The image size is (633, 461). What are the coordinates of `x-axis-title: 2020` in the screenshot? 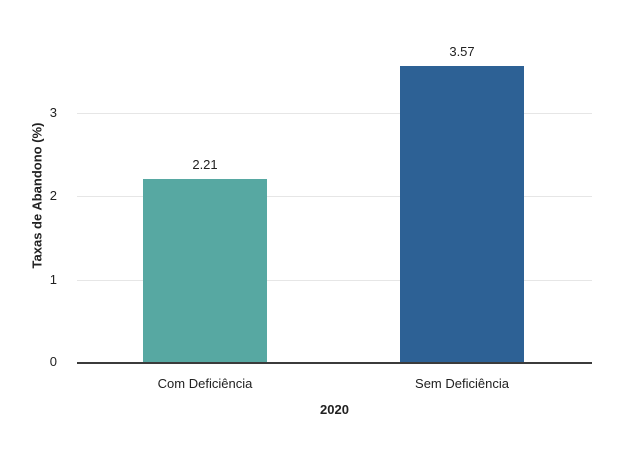 It's located at (334, 409).